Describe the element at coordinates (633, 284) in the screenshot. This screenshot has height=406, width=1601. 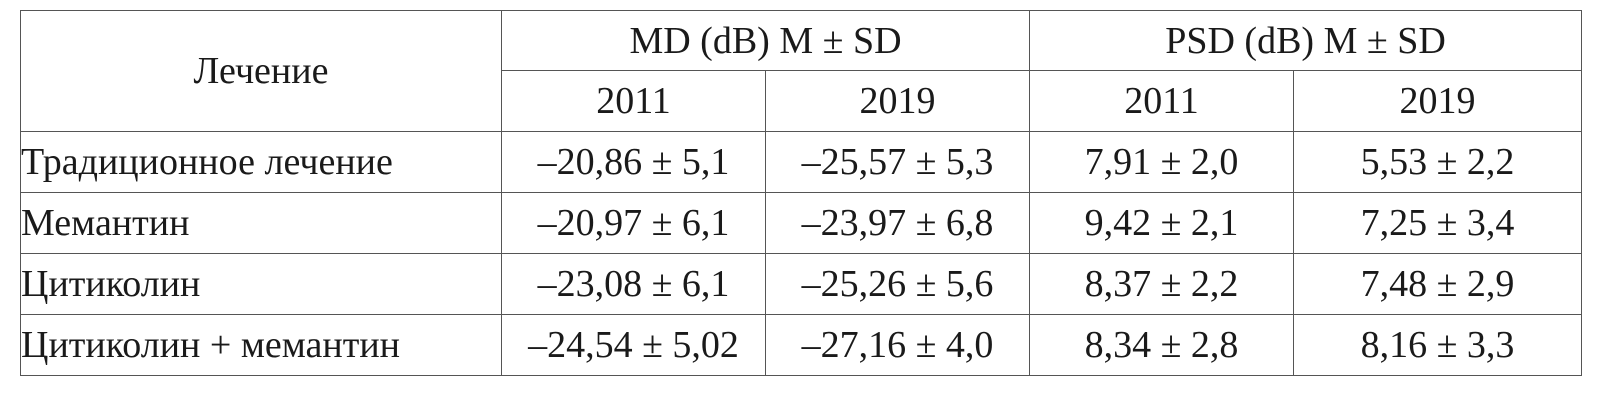
I see `md-2011-cell: –23,08 ± 6,1` at that location.